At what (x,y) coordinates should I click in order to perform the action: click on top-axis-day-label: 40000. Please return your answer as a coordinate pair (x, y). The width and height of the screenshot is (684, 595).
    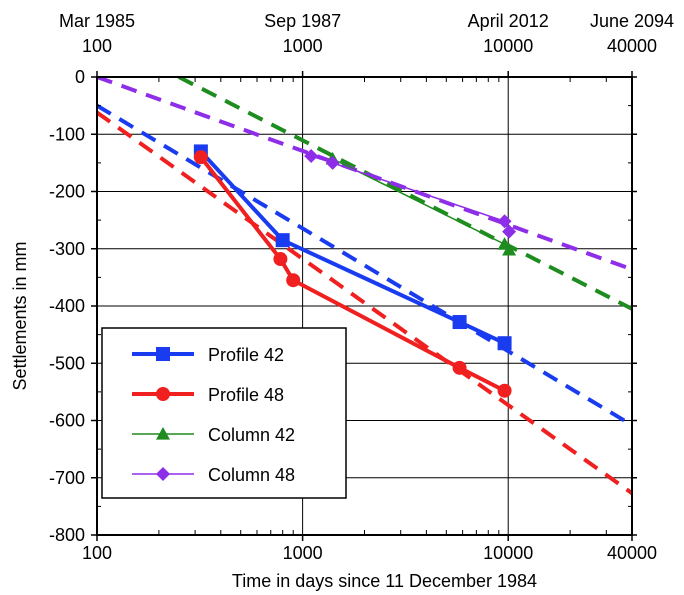
    Looking at the image, I should click on (632, 46).